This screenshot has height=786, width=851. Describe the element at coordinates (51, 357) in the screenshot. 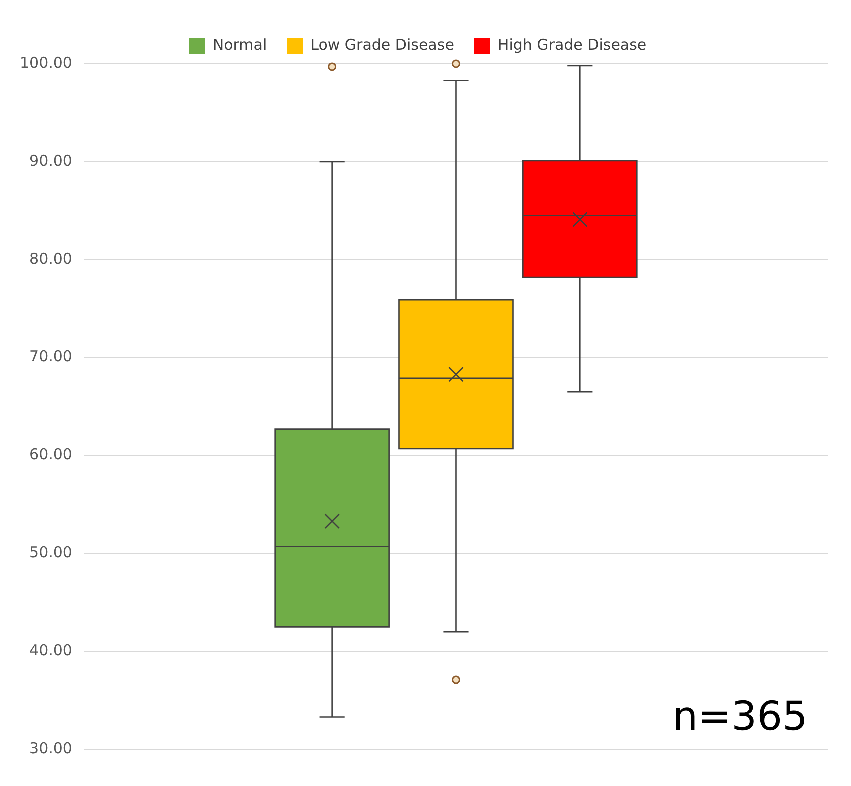

I see `y-tick-label: 70.00` at that location.